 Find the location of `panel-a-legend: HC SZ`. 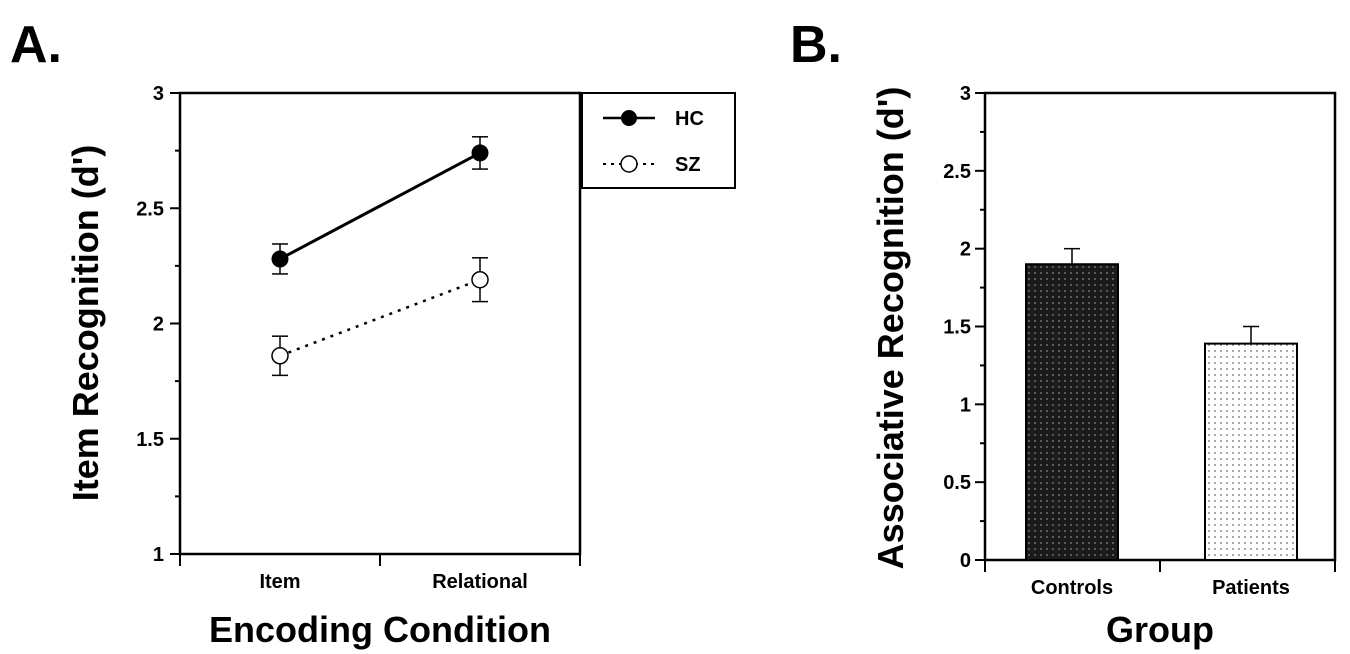

panel-a-legend: HC SZ is located at coordinates (658, 140).